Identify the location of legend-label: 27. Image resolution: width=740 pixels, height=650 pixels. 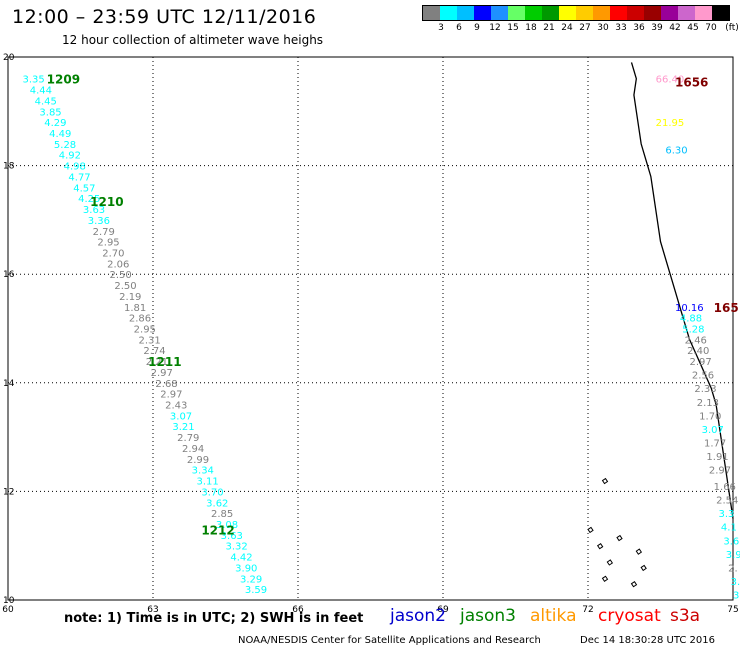
(585, 28).